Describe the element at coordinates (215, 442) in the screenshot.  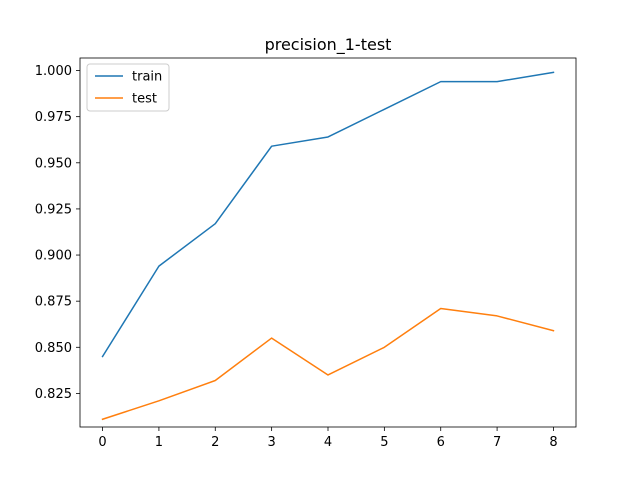
I see `x-tick-label: 2` at that location.